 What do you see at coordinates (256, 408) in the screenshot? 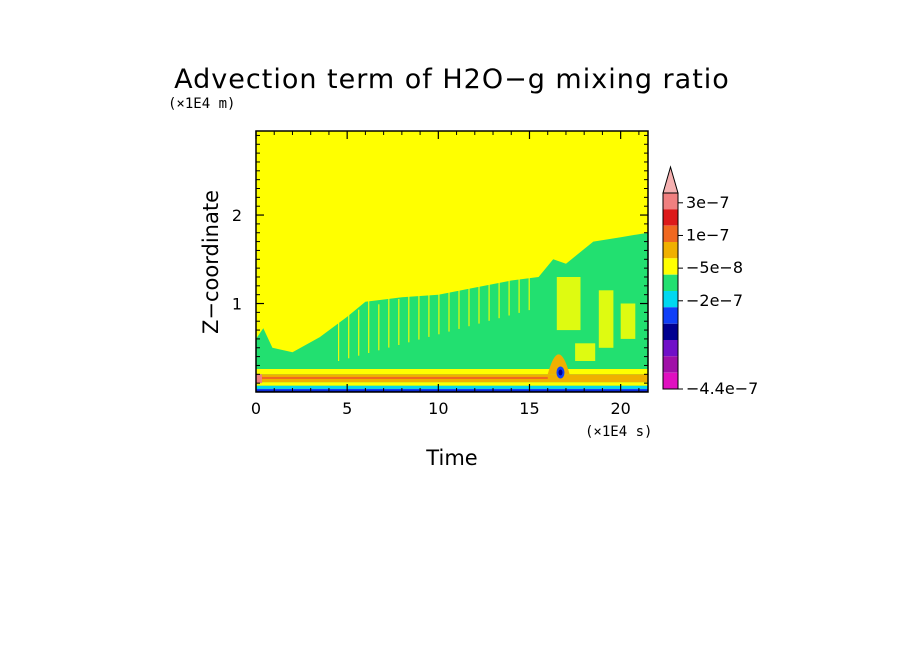
I see `x-tick-label: 0` at bounding box center [256, 408].